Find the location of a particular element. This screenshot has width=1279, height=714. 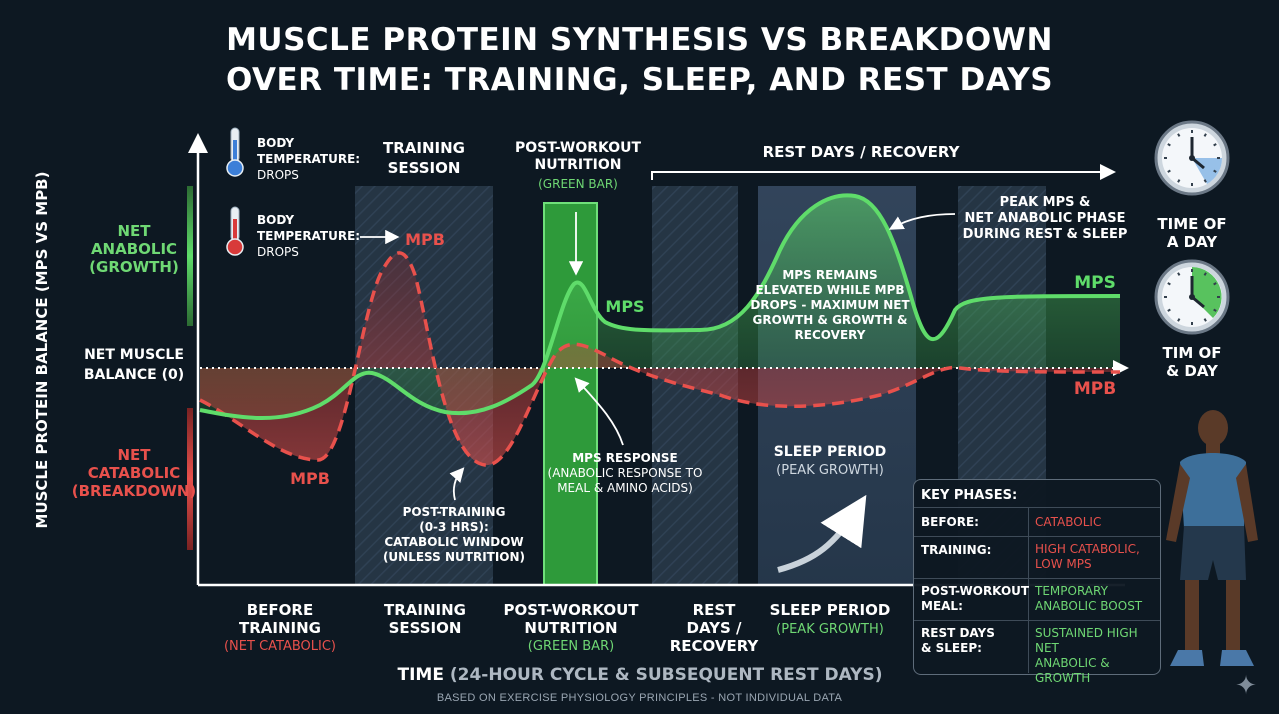

clock-label-bottom-line-1: TIM OF is located at coordinates (1192, 353).